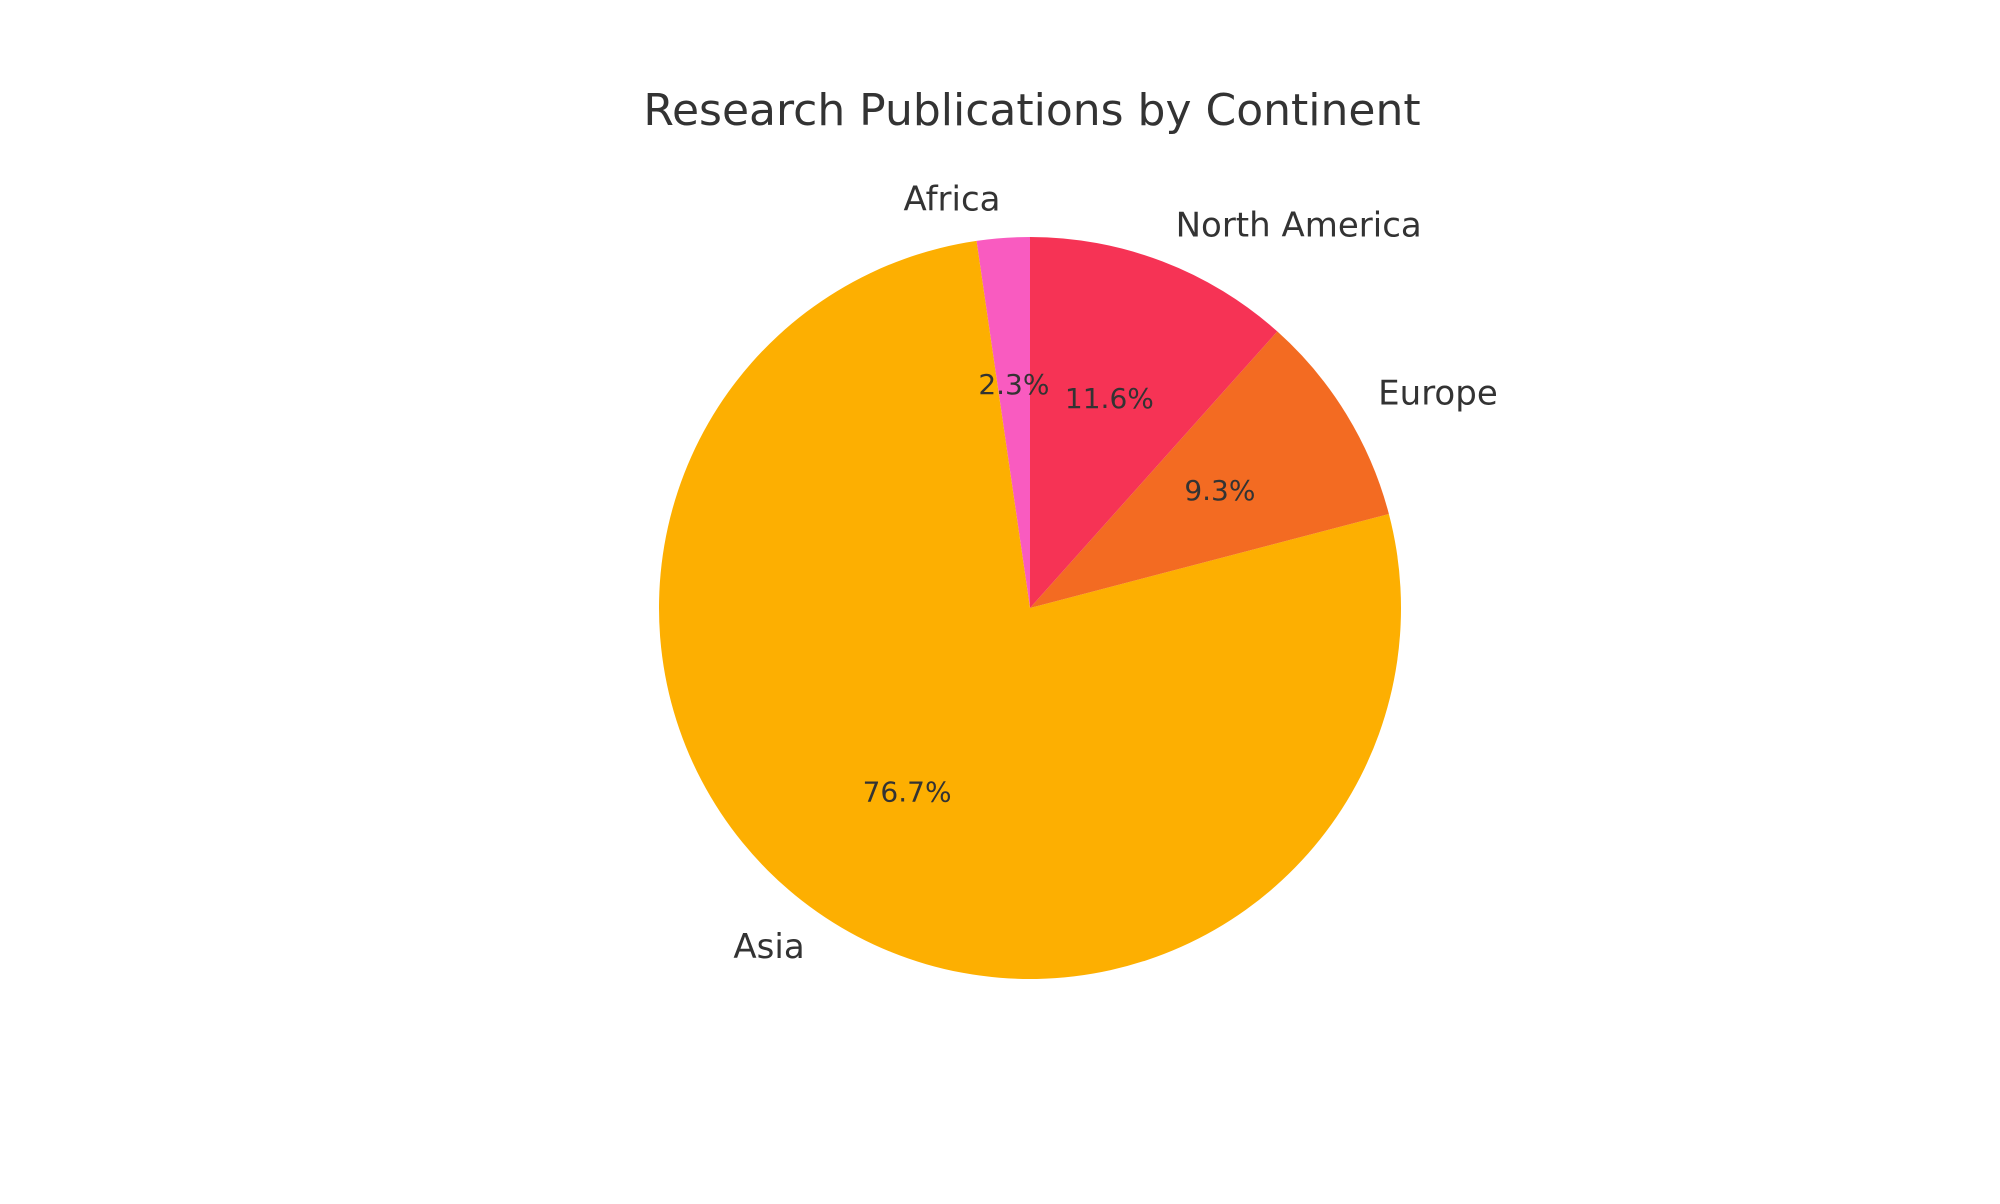  Describe the element at coordinates (1219, 490) in the screenshot. I see `slice-pct-europe: 9.3%` at that location.